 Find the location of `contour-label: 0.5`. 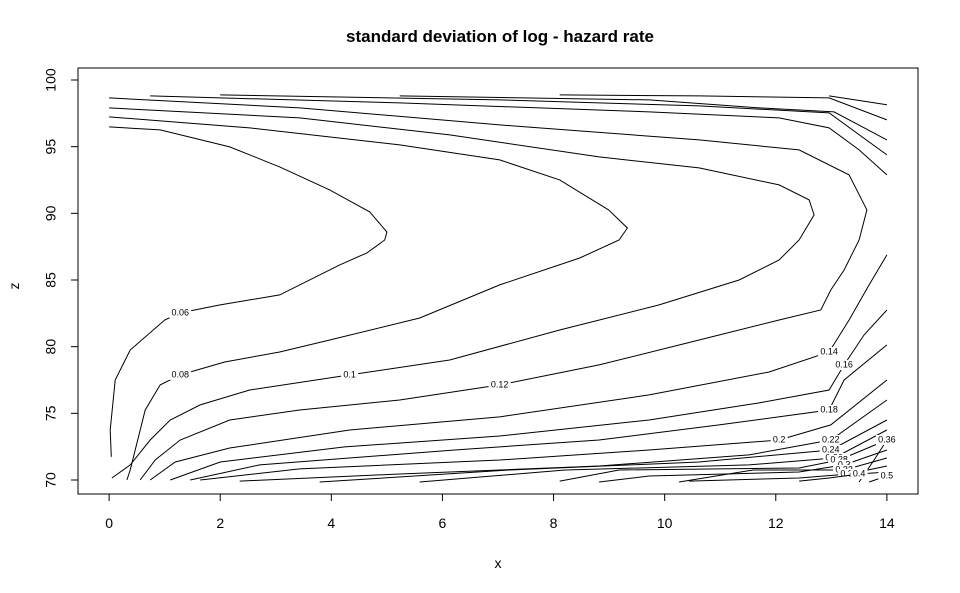

contour-label: 0.5 is located at coordinates (887, 475).